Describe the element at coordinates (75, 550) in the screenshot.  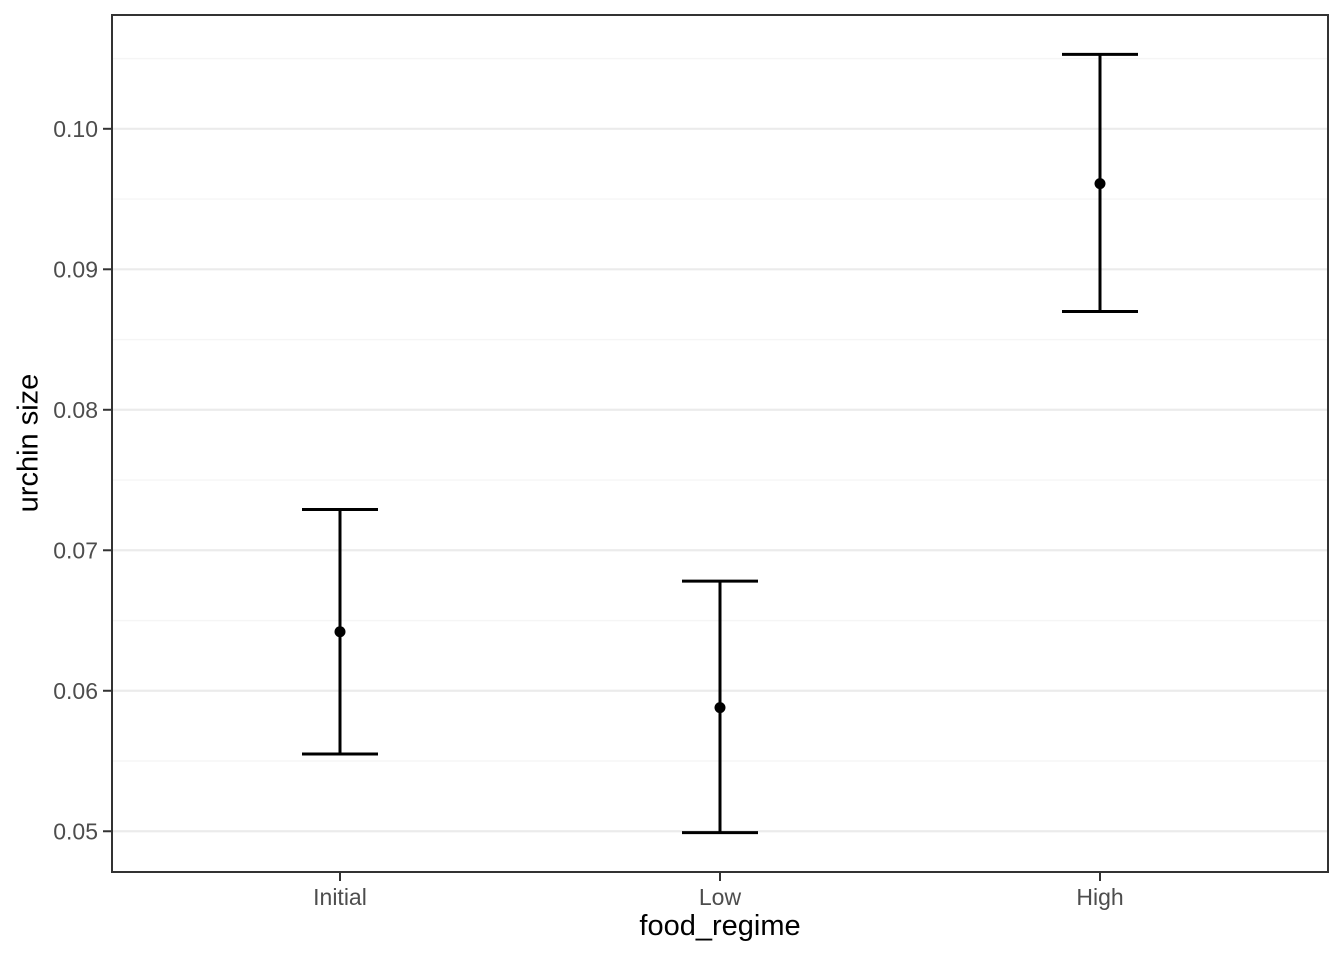
I see `y-tick-label: 0.07` at that location.